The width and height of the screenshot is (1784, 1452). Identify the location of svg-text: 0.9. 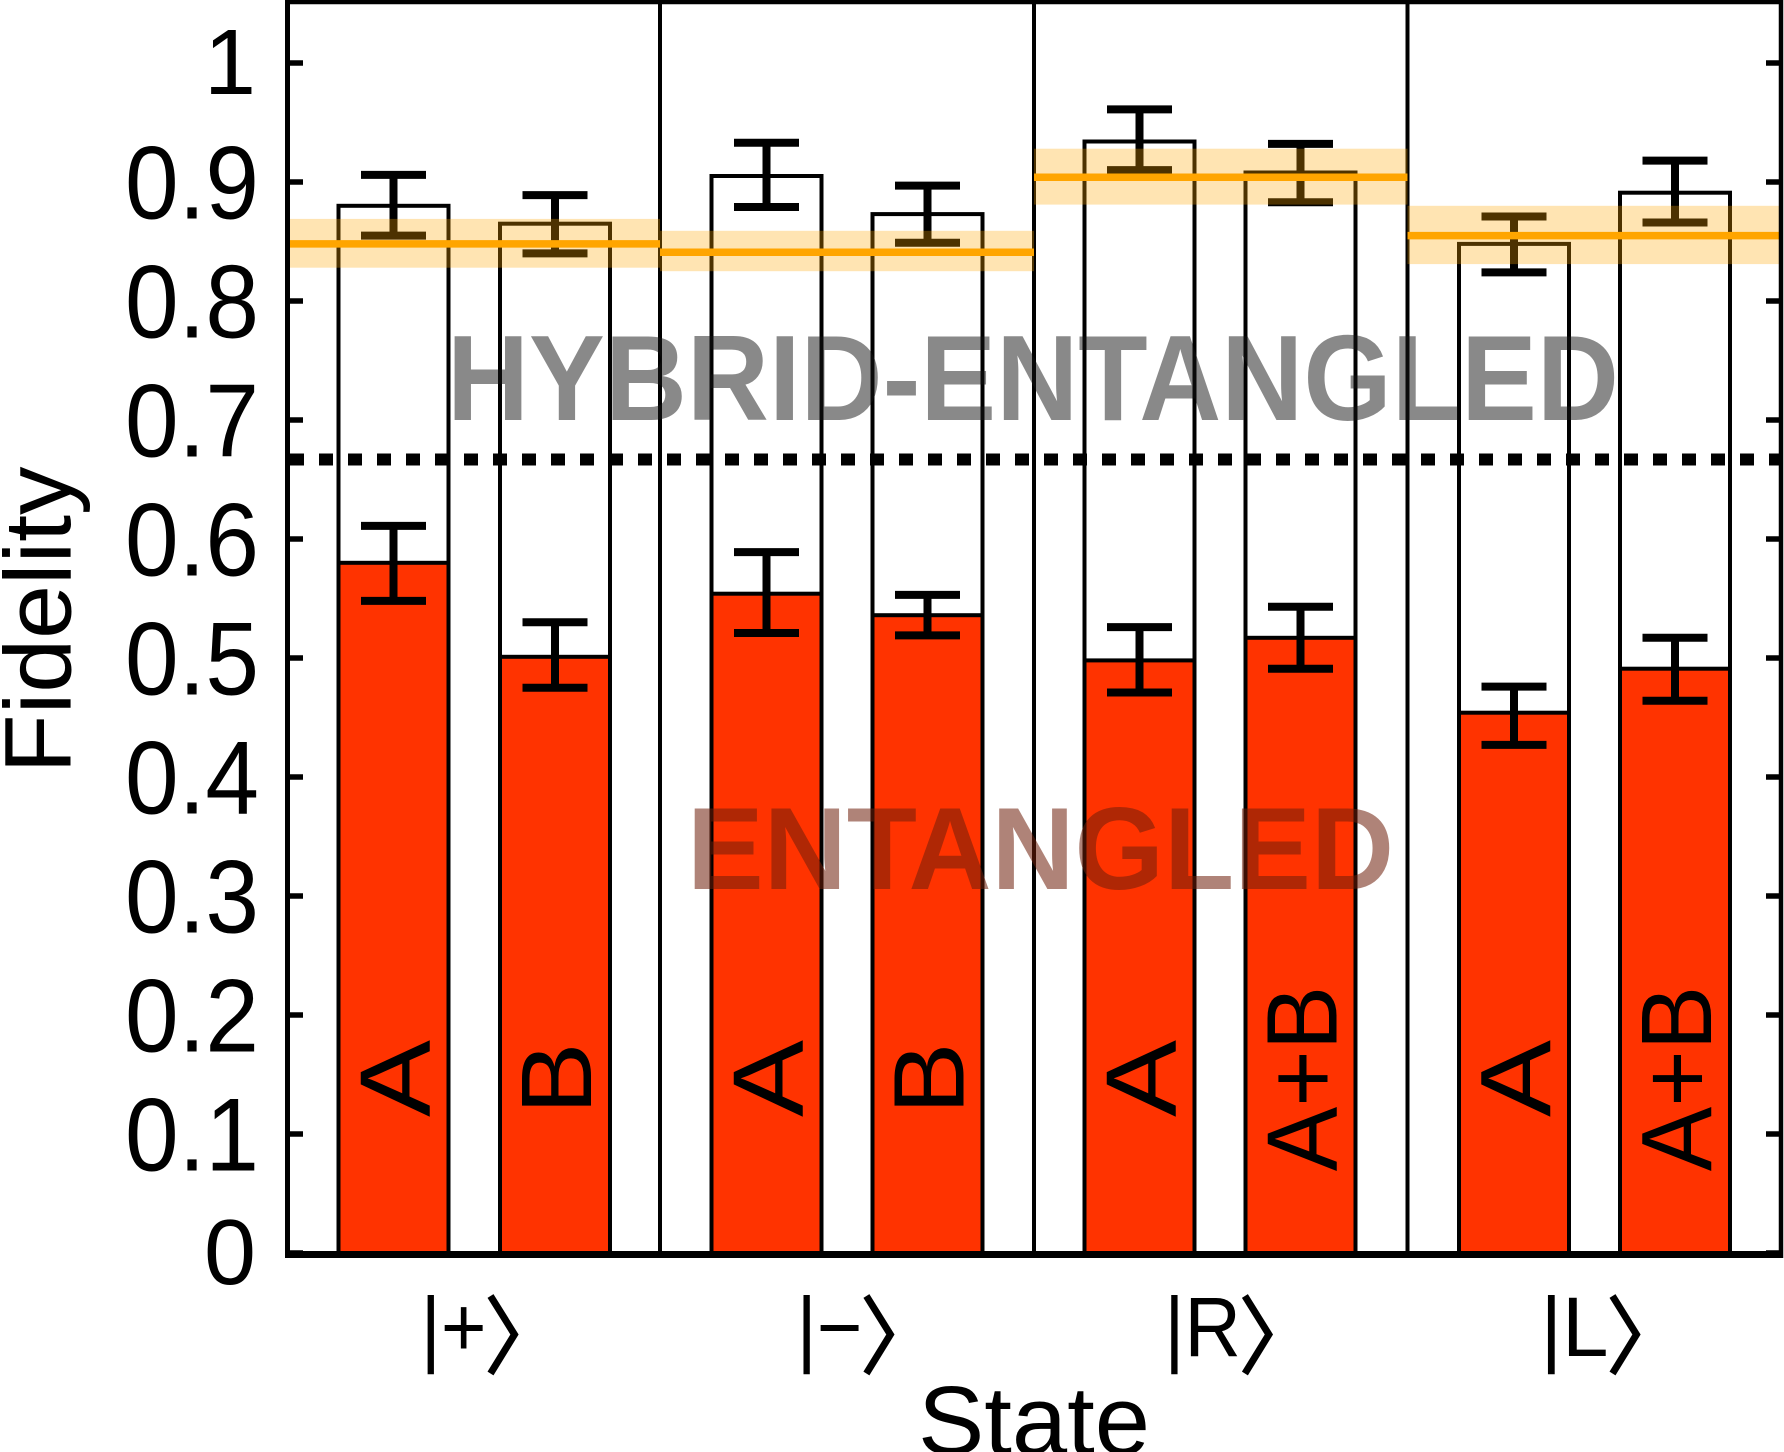
(192, 184).